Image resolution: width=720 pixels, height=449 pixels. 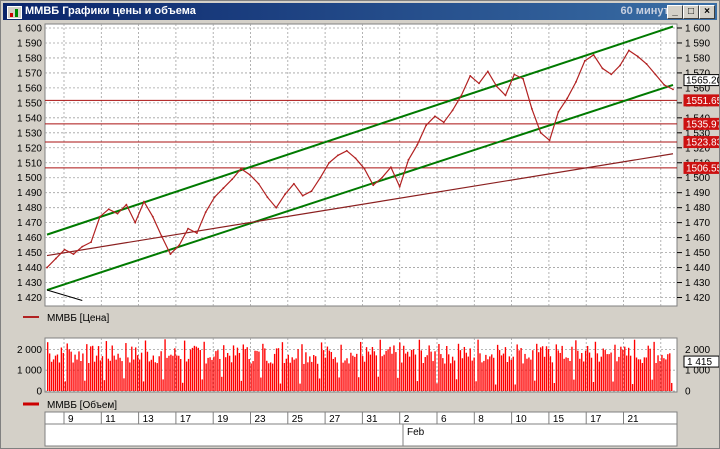 I want to click on price-tick-label-left: 1 590, so click(x=29, y=43).